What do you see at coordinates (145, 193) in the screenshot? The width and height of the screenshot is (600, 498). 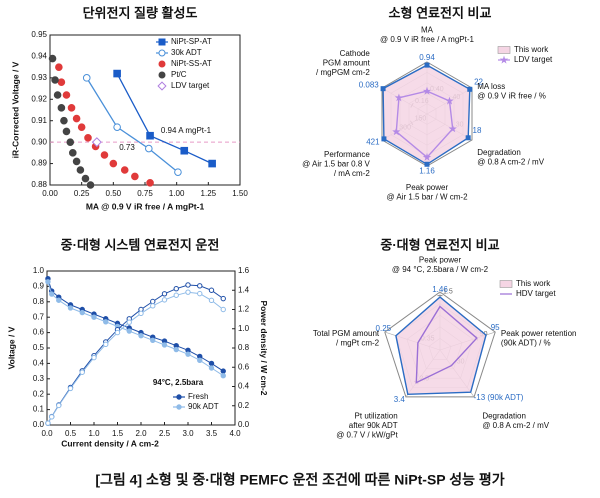 I see `x-tick-label: 0.75` at bounding box center [145, 193].